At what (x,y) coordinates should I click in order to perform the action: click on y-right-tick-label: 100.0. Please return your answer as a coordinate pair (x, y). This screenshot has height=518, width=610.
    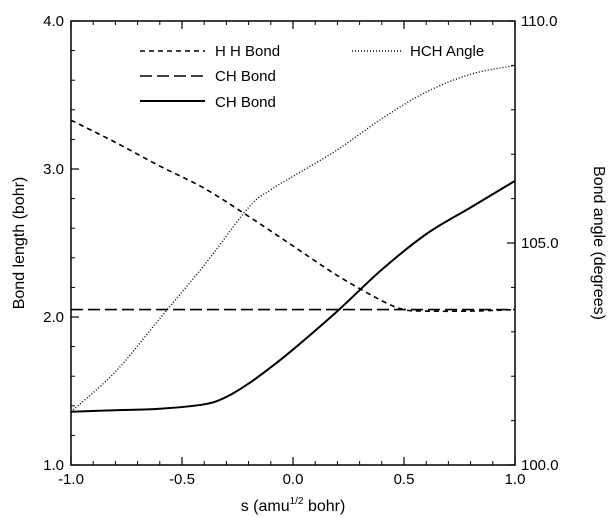
    Looking at the image, I should click on (540, 465).